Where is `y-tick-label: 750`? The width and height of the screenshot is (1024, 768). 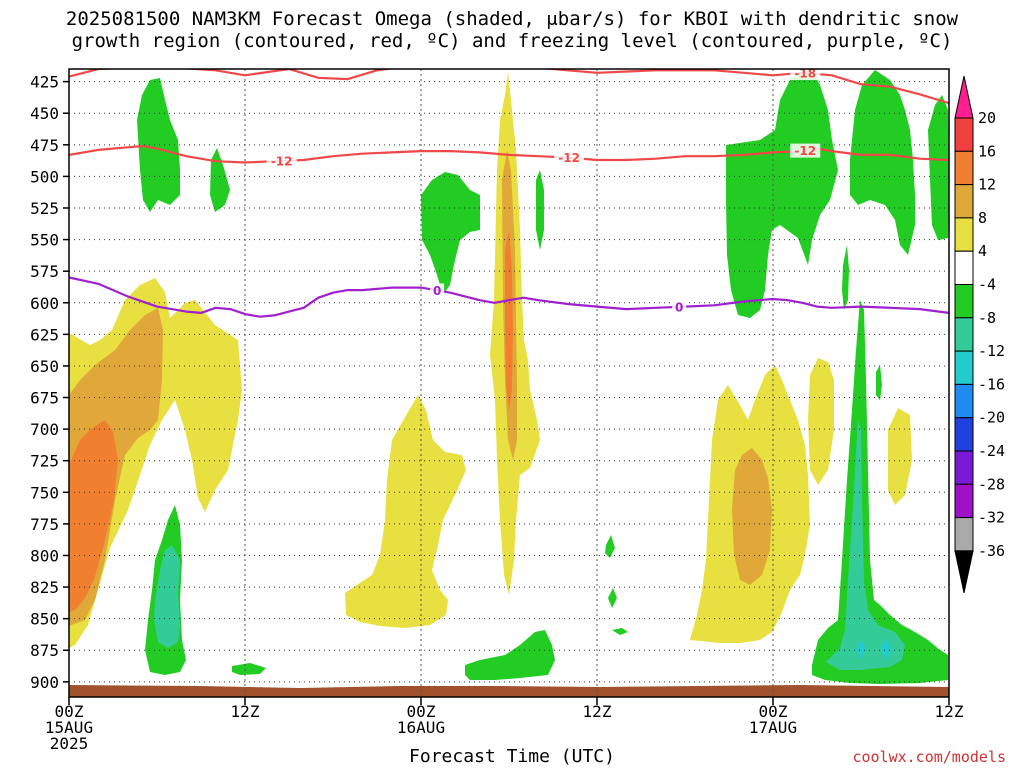 y-tick-label: 750 is located at coordinates (44, 492).